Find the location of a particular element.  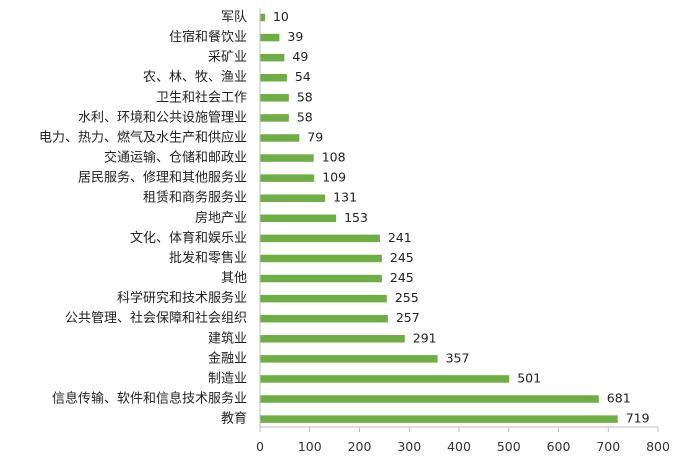

value-label: 501 is located at coordinates (529, 377).